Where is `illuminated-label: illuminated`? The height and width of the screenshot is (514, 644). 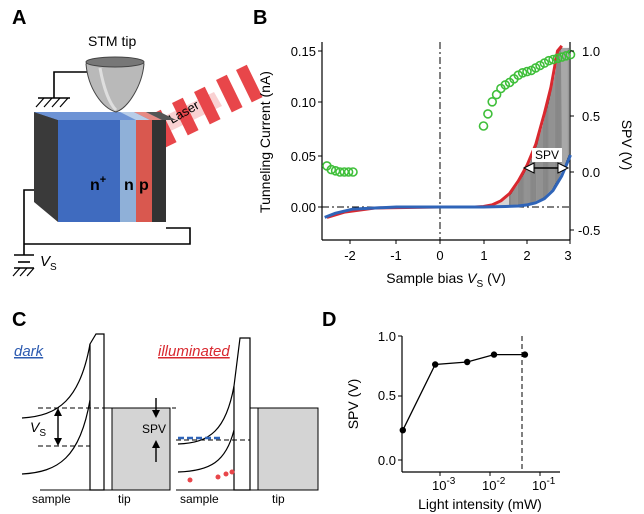
illuminated-label: illuminated is located at coordinates (194, 351).